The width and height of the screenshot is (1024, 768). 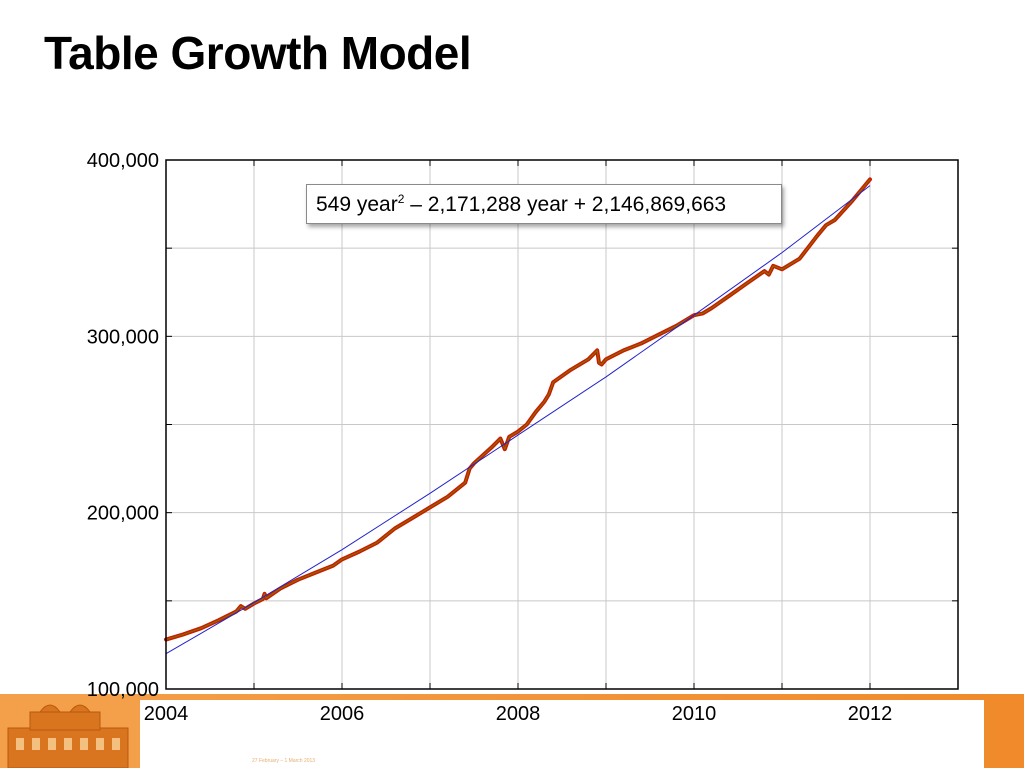 What do you see at coordinates (123, 690) in the screenshot?
I see `y-tick-label: 100,000` at bounding box center [123, 690].